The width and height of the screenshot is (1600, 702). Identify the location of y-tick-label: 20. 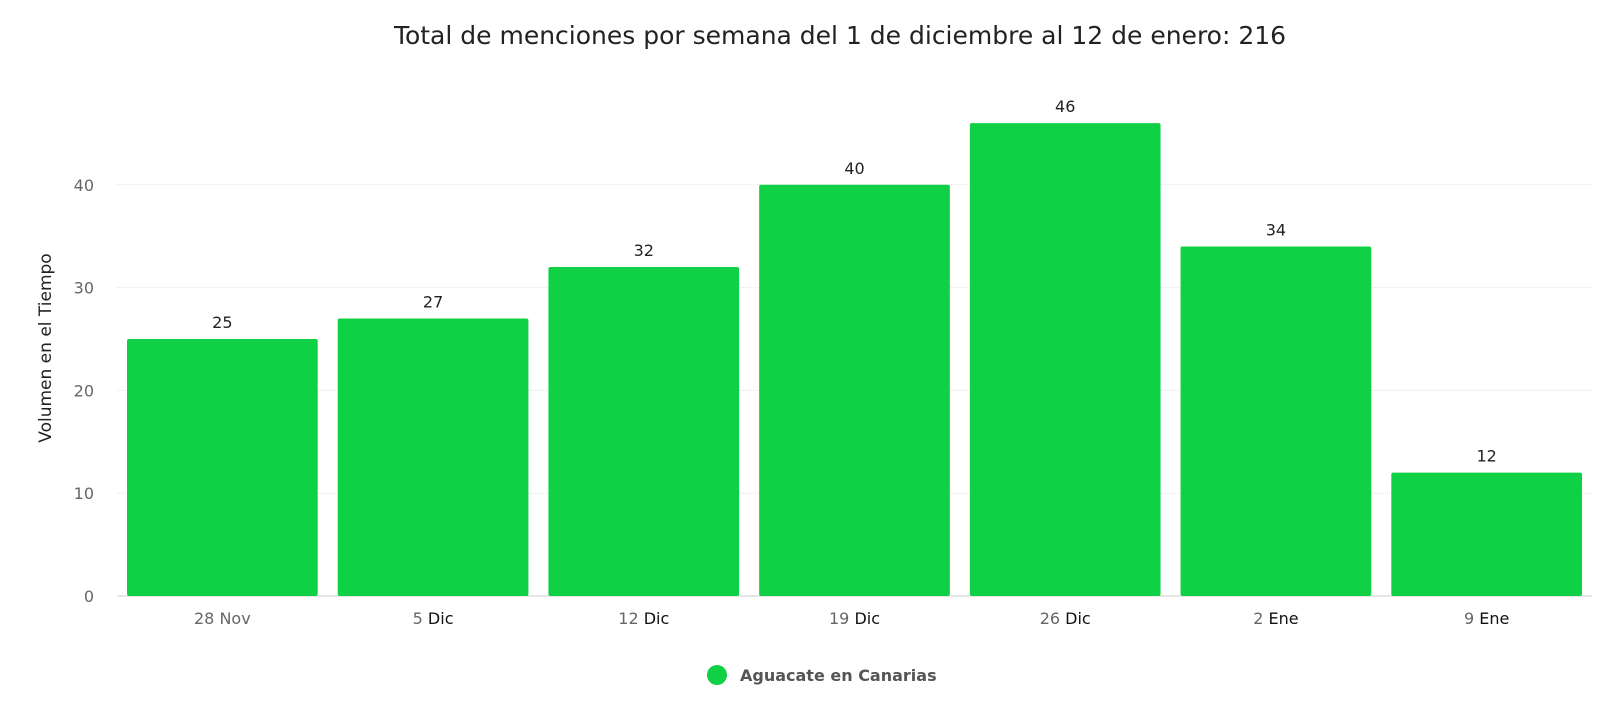
(84, 390).